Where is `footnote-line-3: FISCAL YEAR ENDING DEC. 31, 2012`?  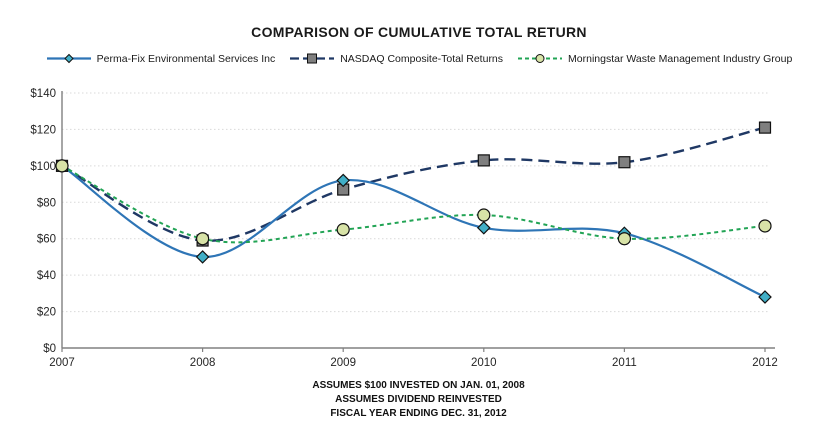
footnote-line-3: FISCAL YEAR ENDING DEC. 31, 2012 is located at coordinates (418, 413).